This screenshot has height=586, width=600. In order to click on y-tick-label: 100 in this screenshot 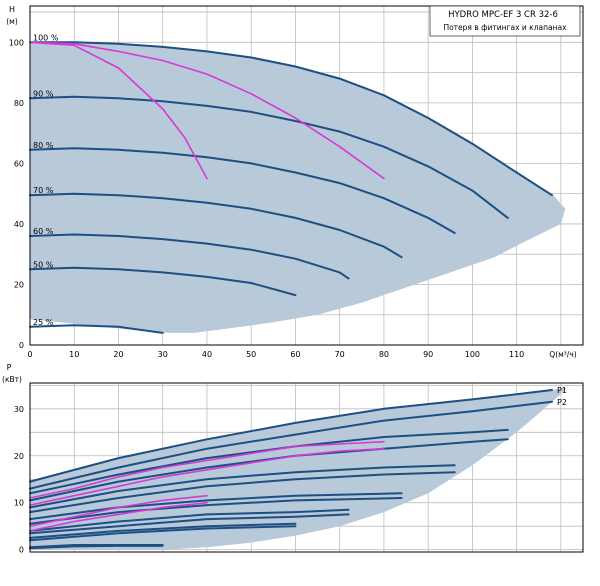, I will do `click(16, 42)`.